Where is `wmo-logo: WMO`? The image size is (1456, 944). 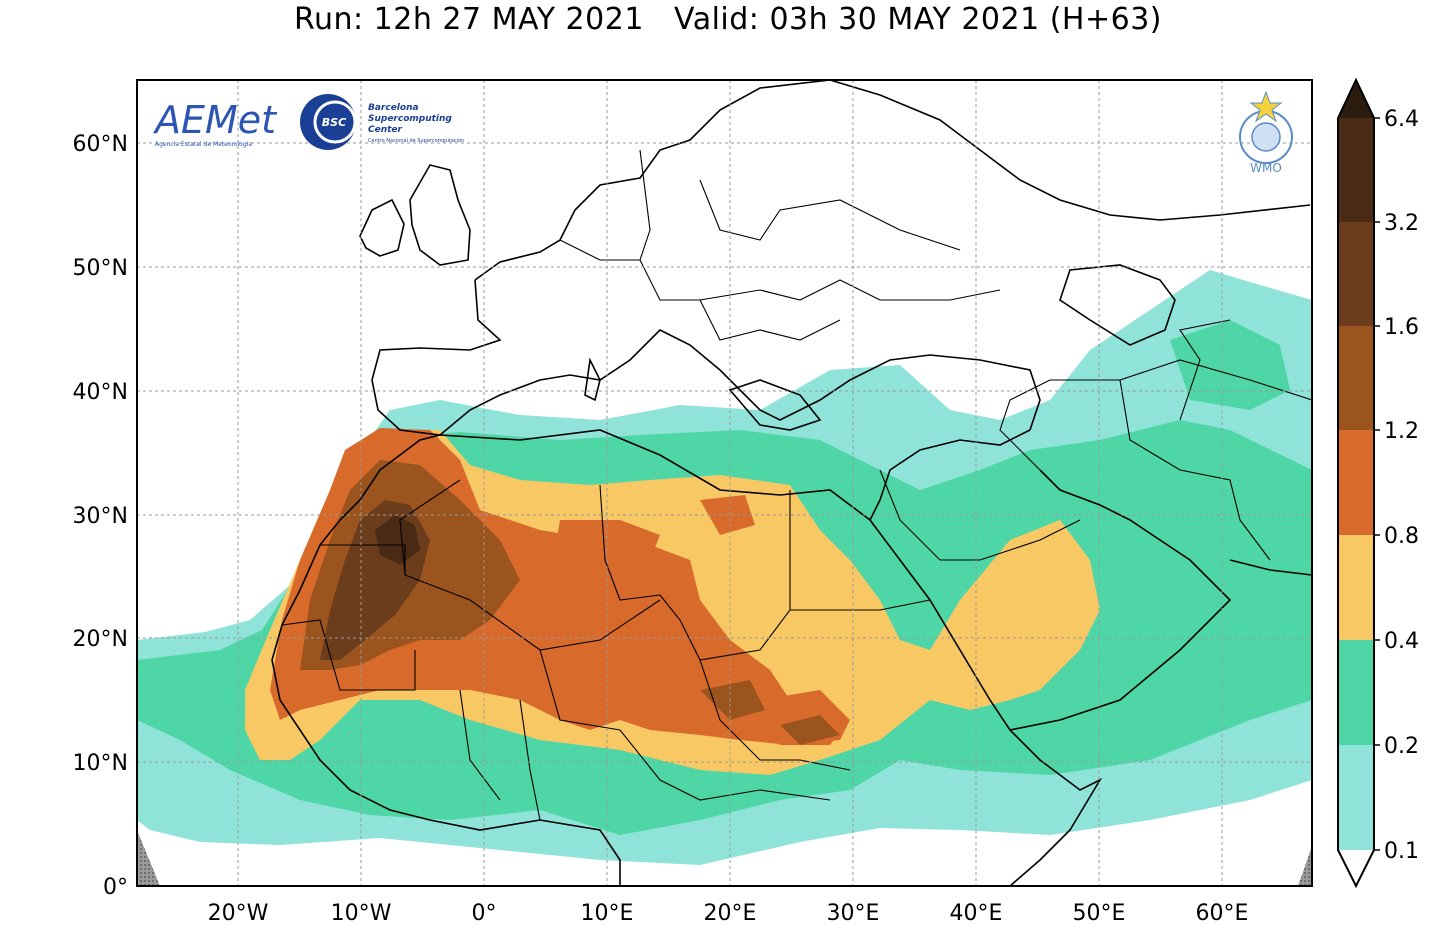 wmo-logo: WMO is located at coordinates (1266, 132).